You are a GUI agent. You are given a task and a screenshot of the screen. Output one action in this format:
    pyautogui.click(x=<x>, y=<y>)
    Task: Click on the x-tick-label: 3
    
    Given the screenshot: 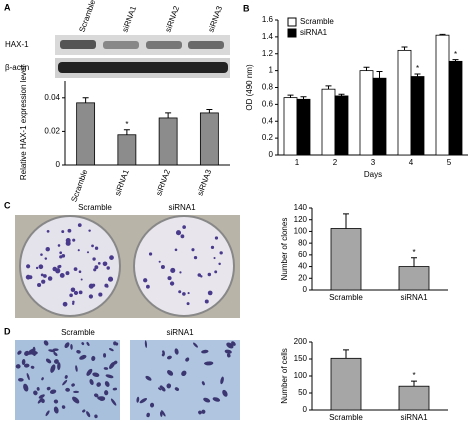 What is the action you would take?
    pyautogui.click(x=373, y=162)
    